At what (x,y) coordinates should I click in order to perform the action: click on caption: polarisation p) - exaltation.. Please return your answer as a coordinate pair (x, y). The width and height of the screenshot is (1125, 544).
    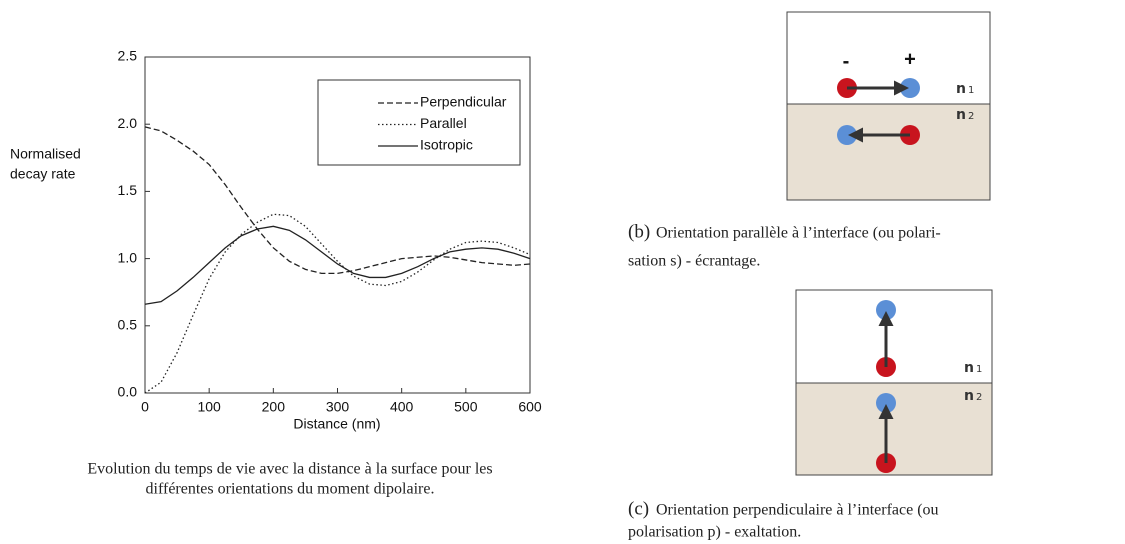
    Looking at the image, I should click on (714, 532).